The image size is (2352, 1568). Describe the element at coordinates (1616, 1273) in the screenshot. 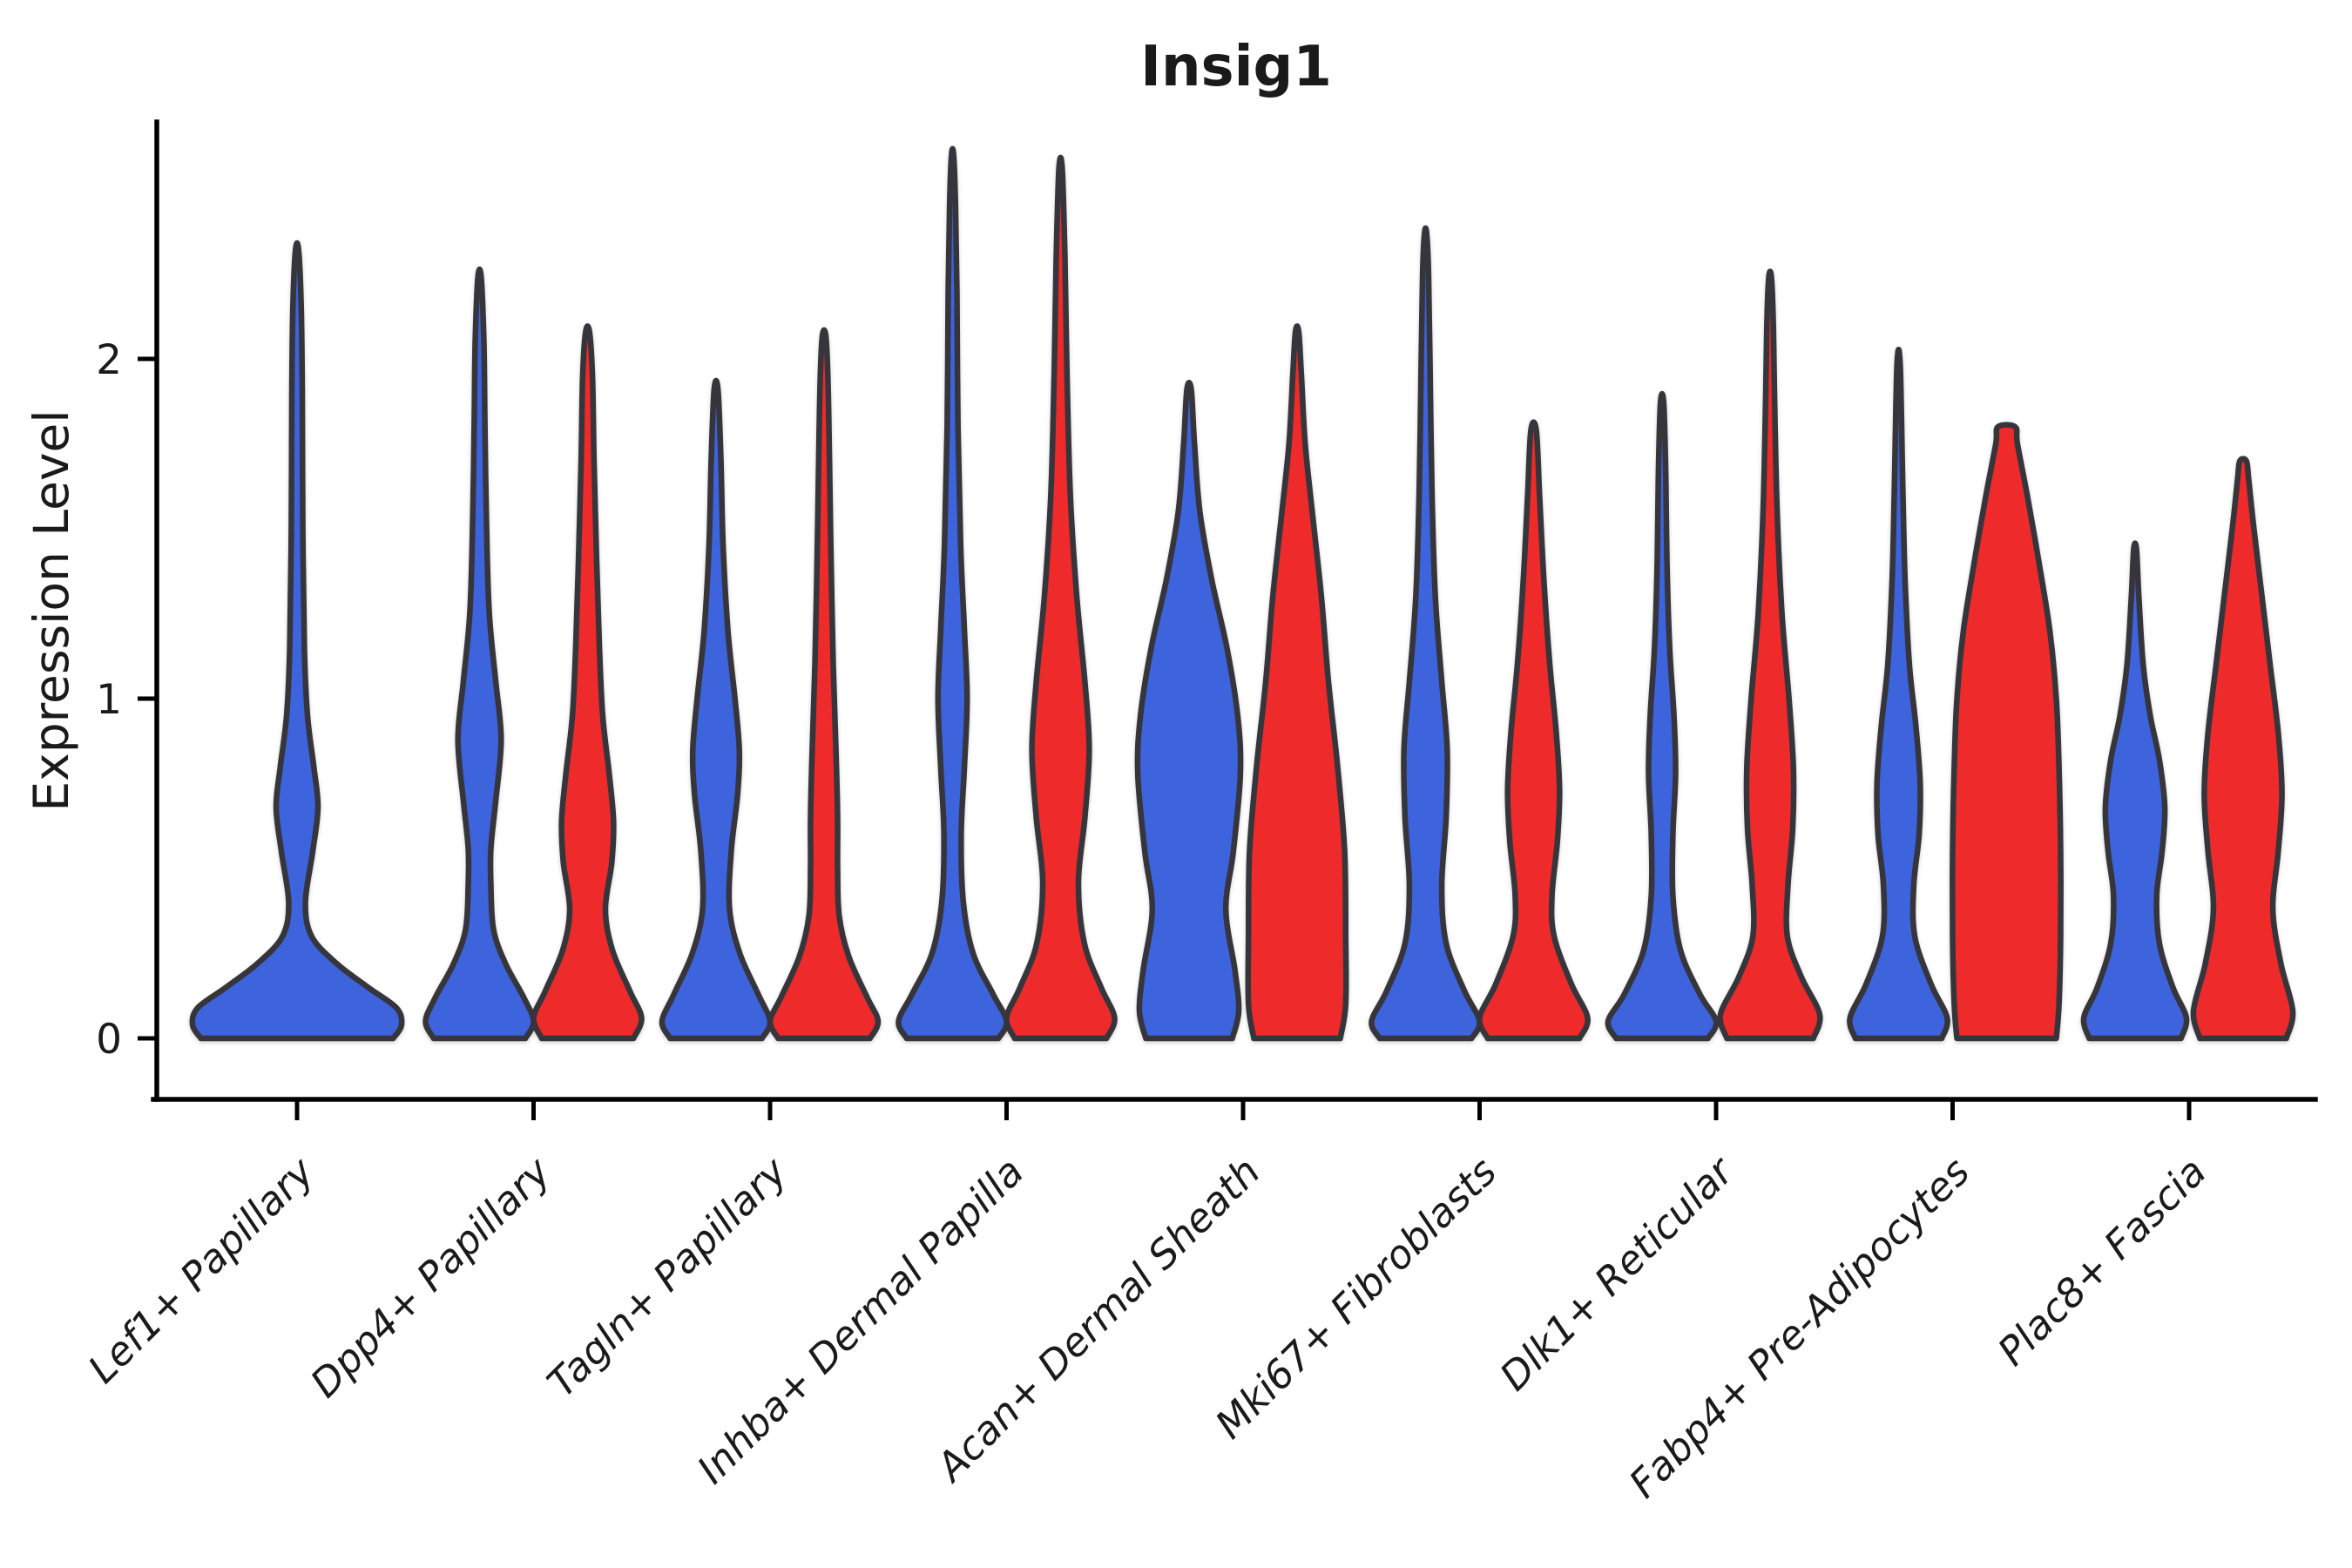

I see `x-tick-label: Dlk1+ Reticular` at that location.